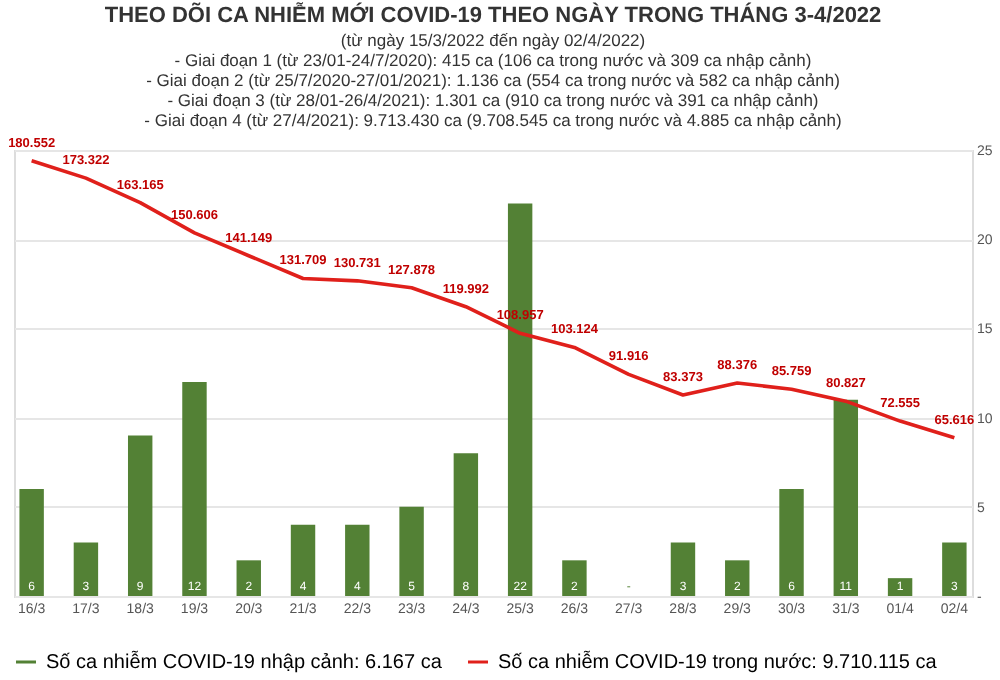 The width and height of the screenshot is (1000, 680). Describe the element at coordinates (493, 14) in the screenshot. I see `chart-title: THEO DÕI CA NHIỄM MỚI COVID-19 THEO NGÀY TRONG THÁNG 3-4/2022` at that location.